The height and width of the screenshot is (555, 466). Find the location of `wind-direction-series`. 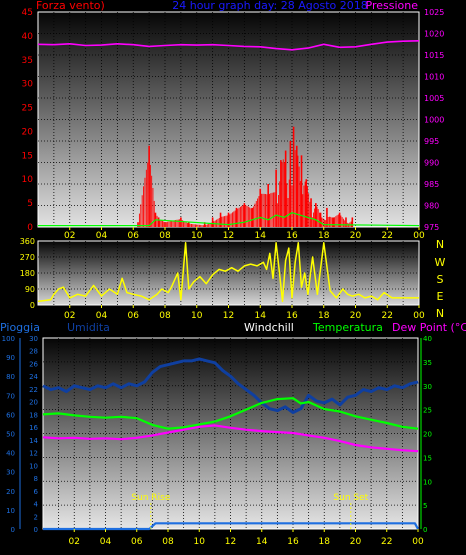

wind-direction-series is located at coordinates (228, 272).